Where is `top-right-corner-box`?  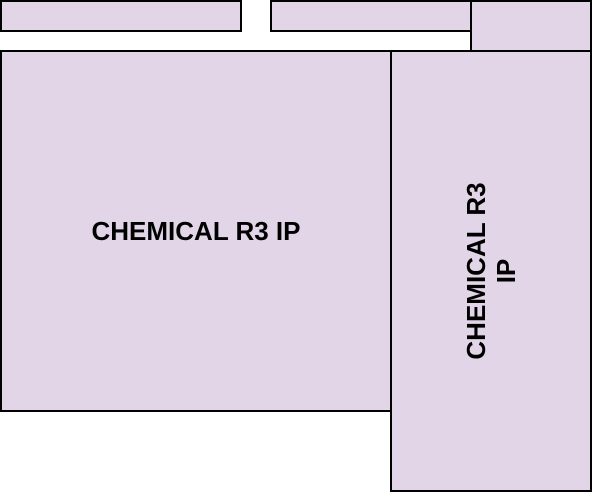 top-right-corner-box is located at coordinates (531, 26).